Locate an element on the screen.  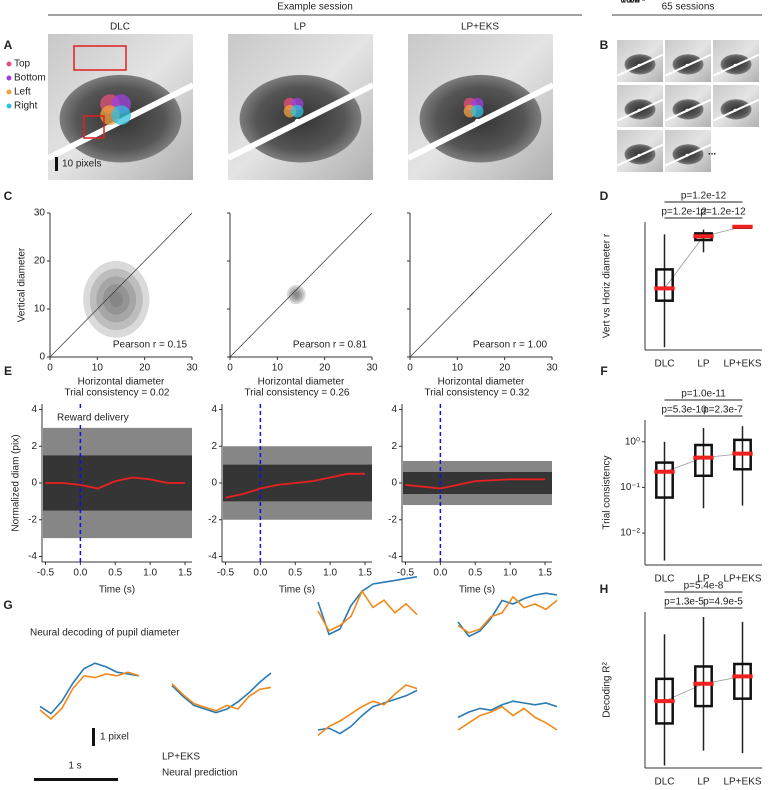
y-tick-label: 0.0 is located at coordinates (633, 3).